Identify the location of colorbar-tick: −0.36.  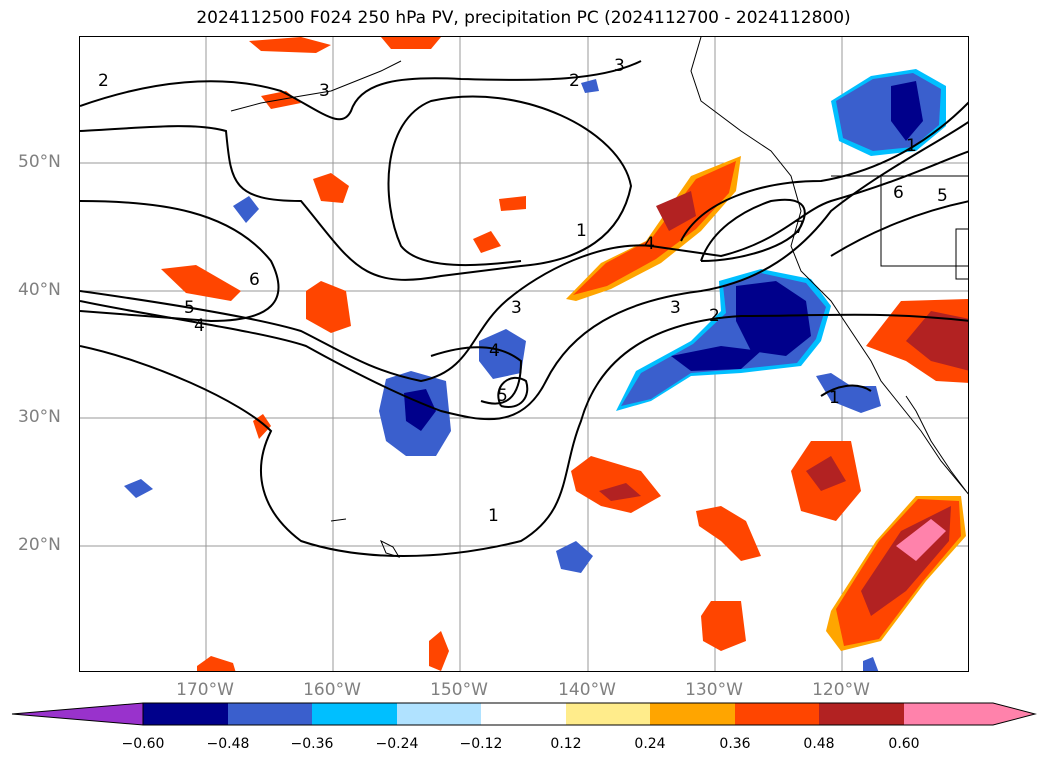
(312, 744).